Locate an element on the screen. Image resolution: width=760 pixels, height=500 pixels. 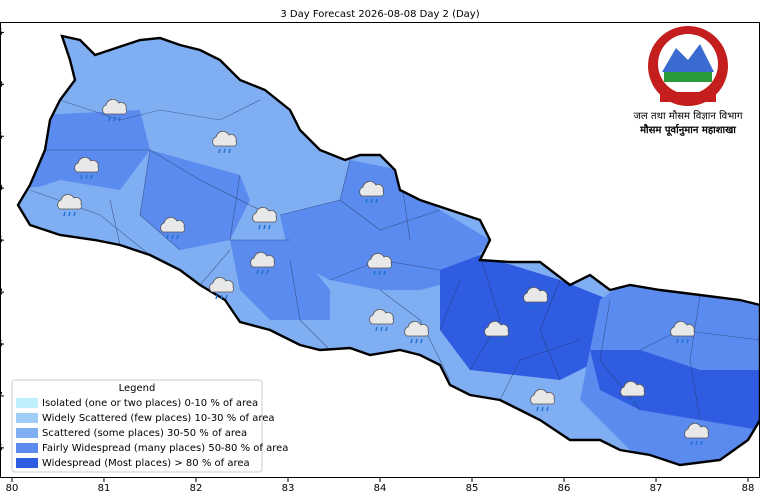
y-tick-label: 30 is located at coordinates (1, 84).